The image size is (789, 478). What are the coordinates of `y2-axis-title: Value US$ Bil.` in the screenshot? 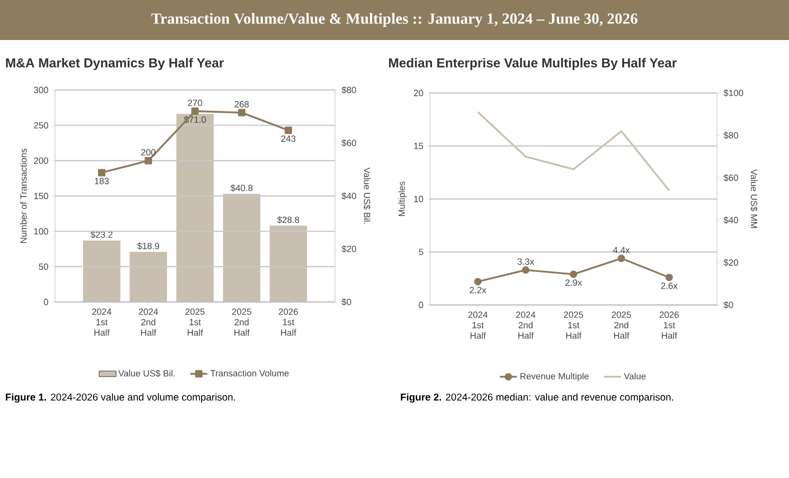 It's located at (367, 195).